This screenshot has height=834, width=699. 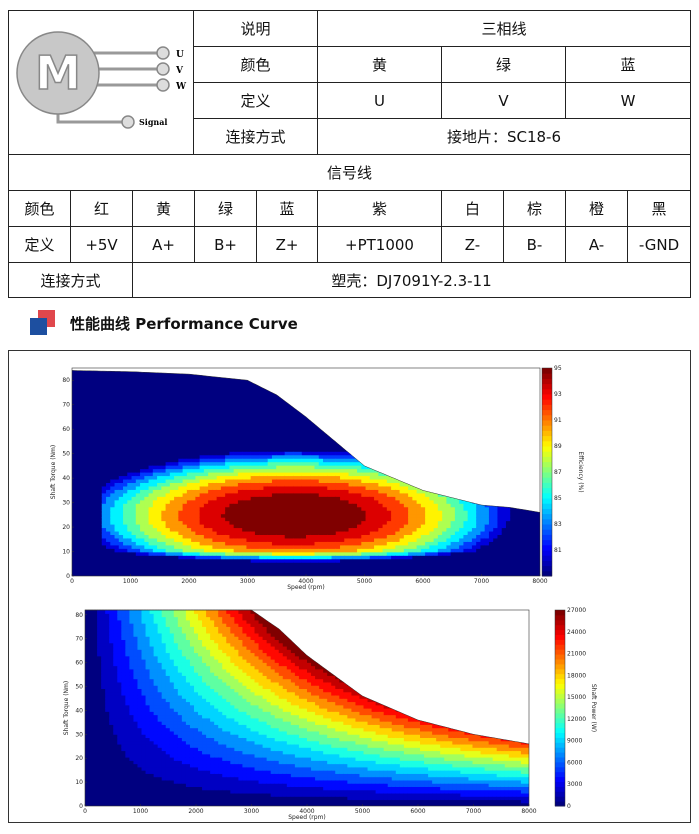 I want to click on signal-color-5: 紫, so click(x=379, y=208).